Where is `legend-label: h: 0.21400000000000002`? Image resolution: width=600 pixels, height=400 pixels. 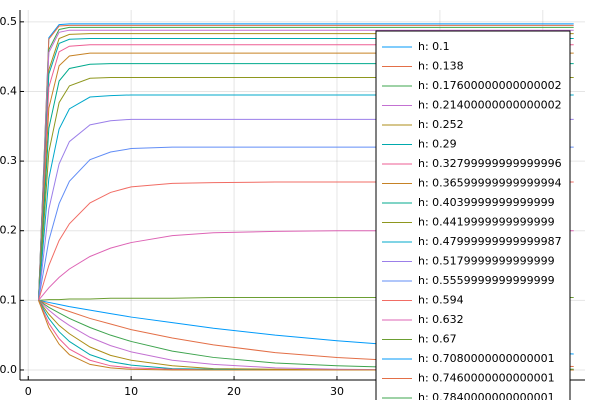 legend-label: h: 0.21400000000000002 is located at coordinates (490, 105).